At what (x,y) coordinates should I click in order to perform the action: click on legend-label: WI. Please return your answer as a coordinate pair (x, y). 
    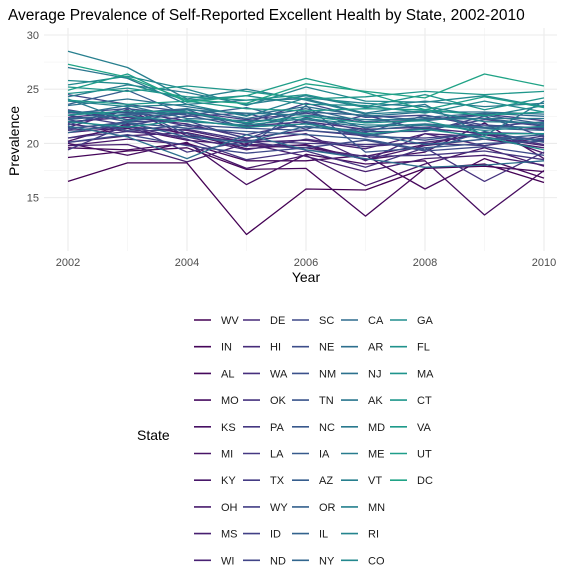
    Looking at the image, I should click on (227, 561).